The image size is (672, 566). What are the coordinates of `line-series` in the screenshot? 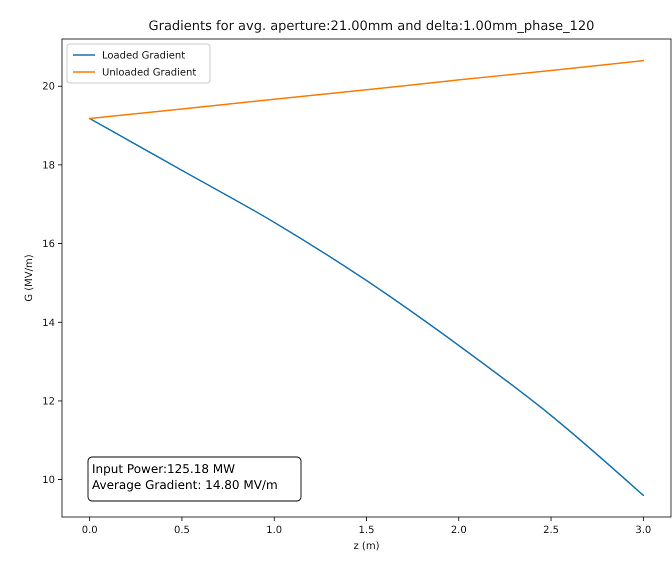 It's located at (366, 90).